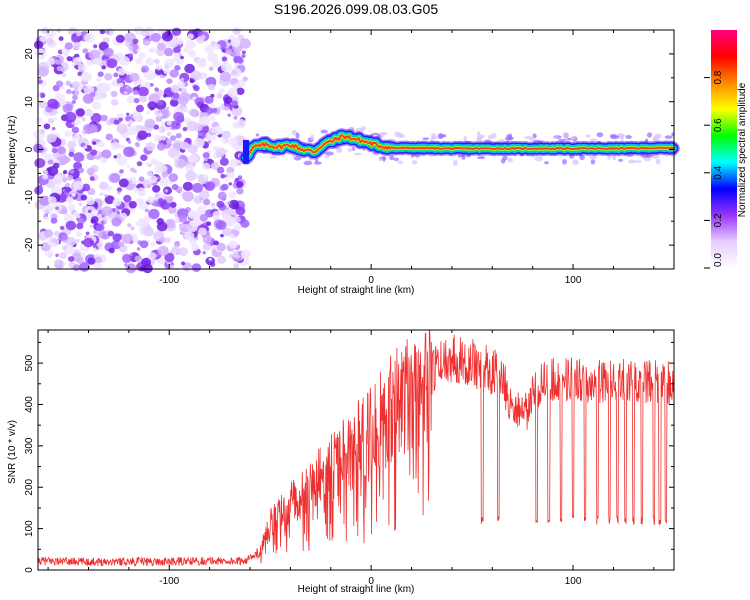 The height and width of the screenshot is (600, 750). I want to click on y-tick-label: 100, so click(29, 528).